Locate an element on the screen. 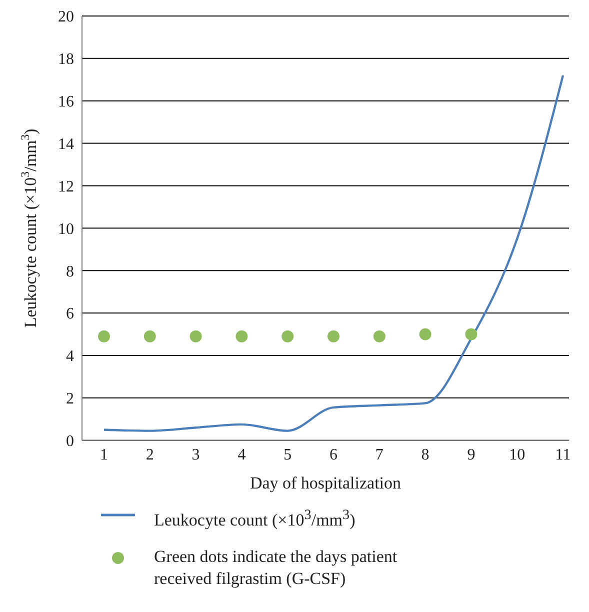 The width and height of the screenshot is (589, 612). y-tick-label: 18 is located at coordinates (66, 59).